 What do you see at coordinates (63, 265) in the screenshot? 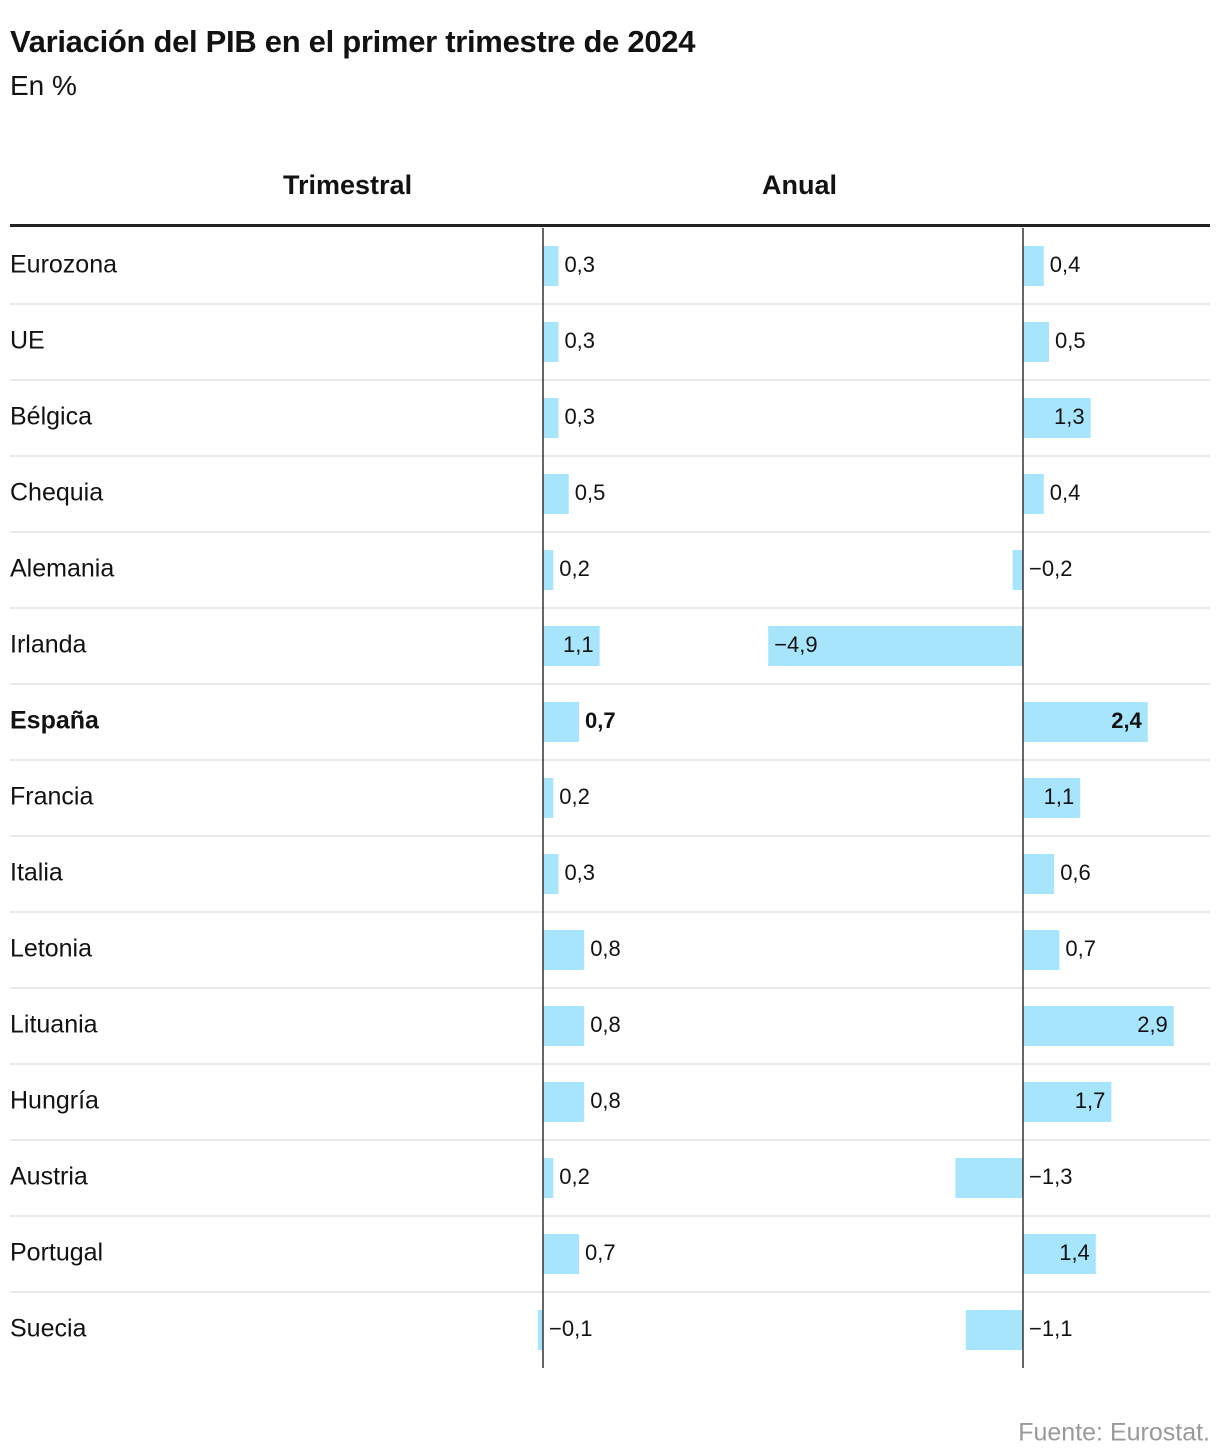
I see `category-label: Eurozona` at bounding box center [63, 265].